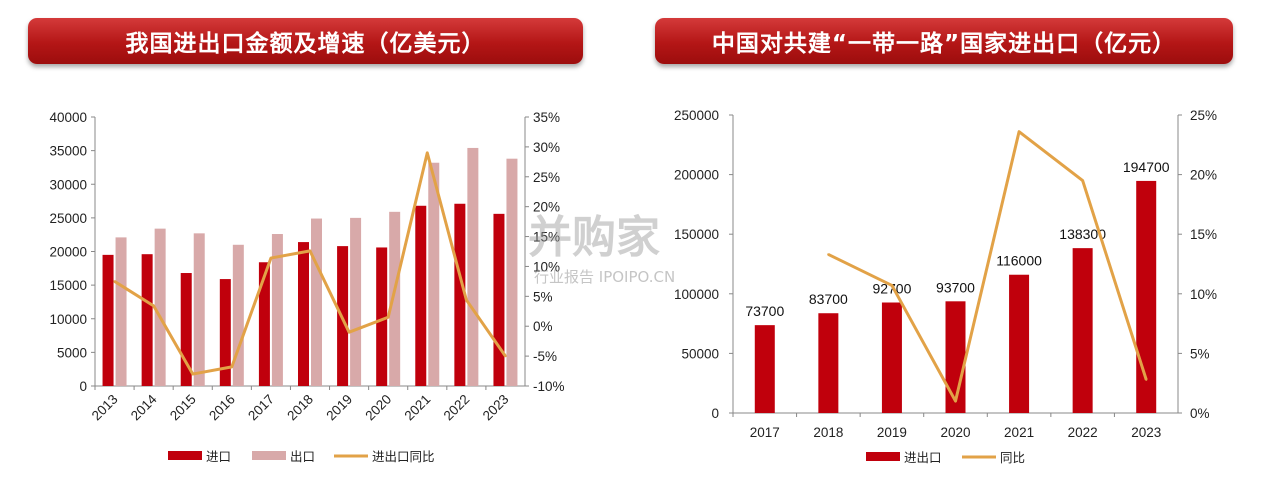 The image size is (1262, 492). Describe the element at coordinates (1200, 413) in the screenshot. I see `right-y2-tick-label: 0%` at that location.